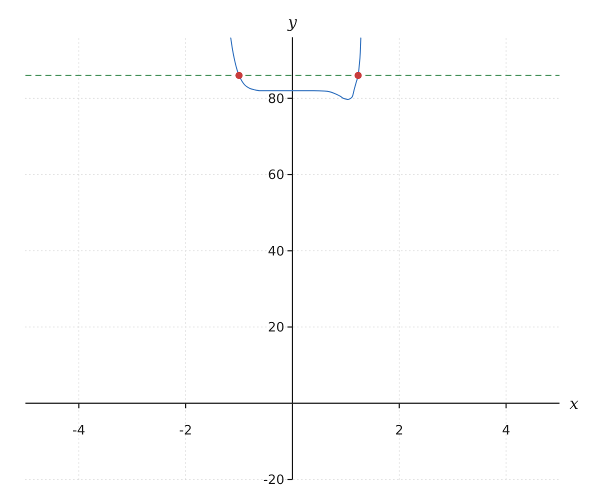  Describe the element at coordinates (276, 252) in the screenshot. I see `y-tick-label: 40` at that location.